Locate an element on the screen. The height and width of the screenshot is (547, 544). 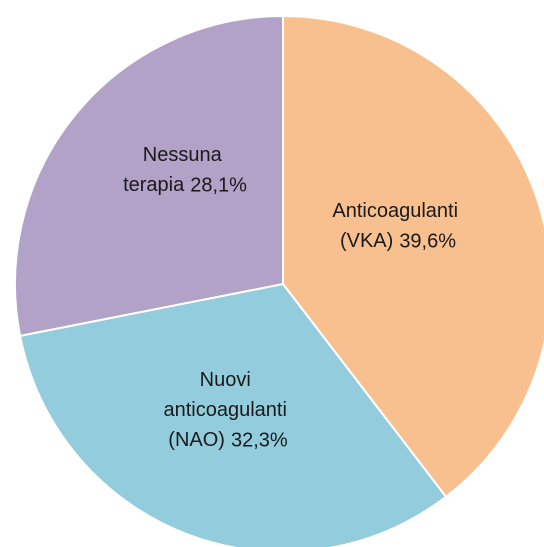
slice-label-line: (VKA) is located at coordinates (366, 241).